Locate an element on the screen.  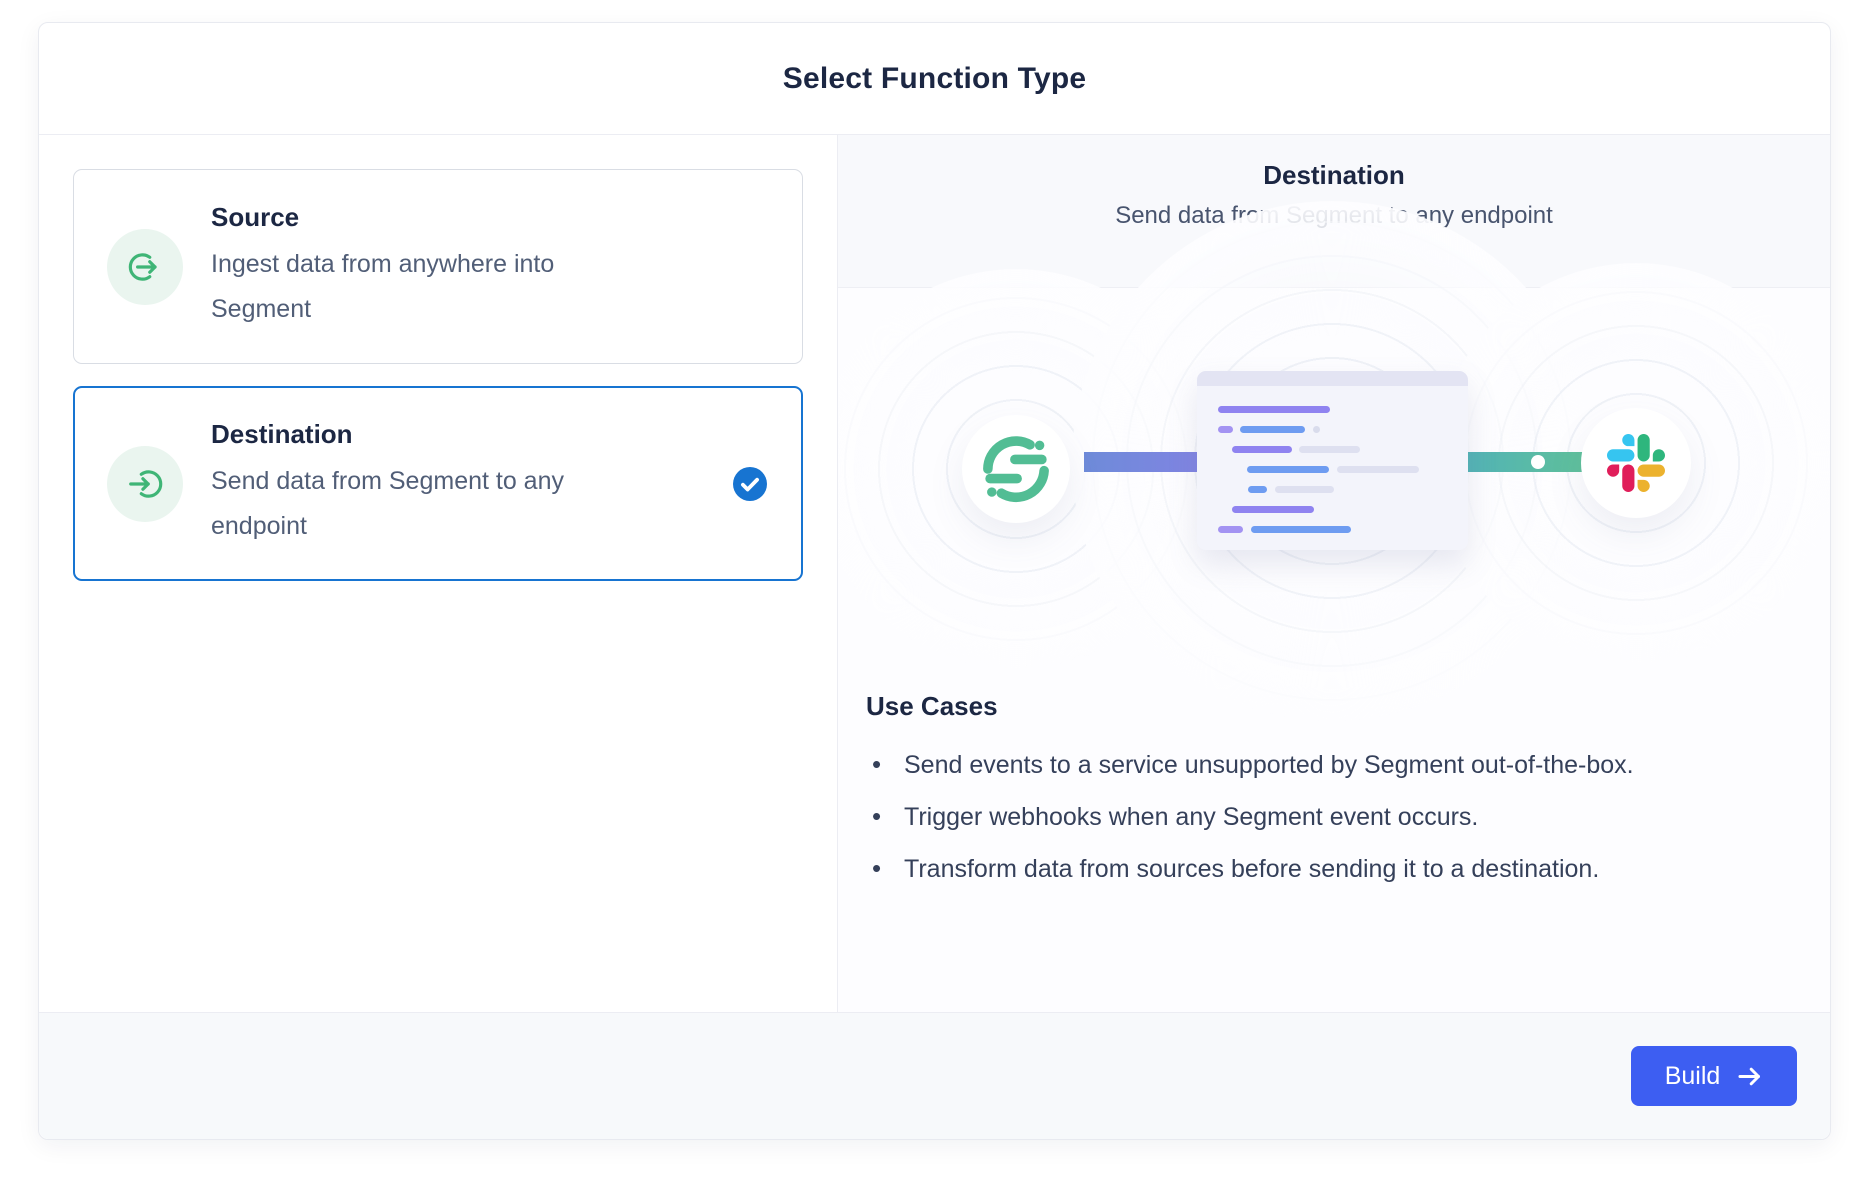
selected-check-icon is located at coordinates (750, 483).